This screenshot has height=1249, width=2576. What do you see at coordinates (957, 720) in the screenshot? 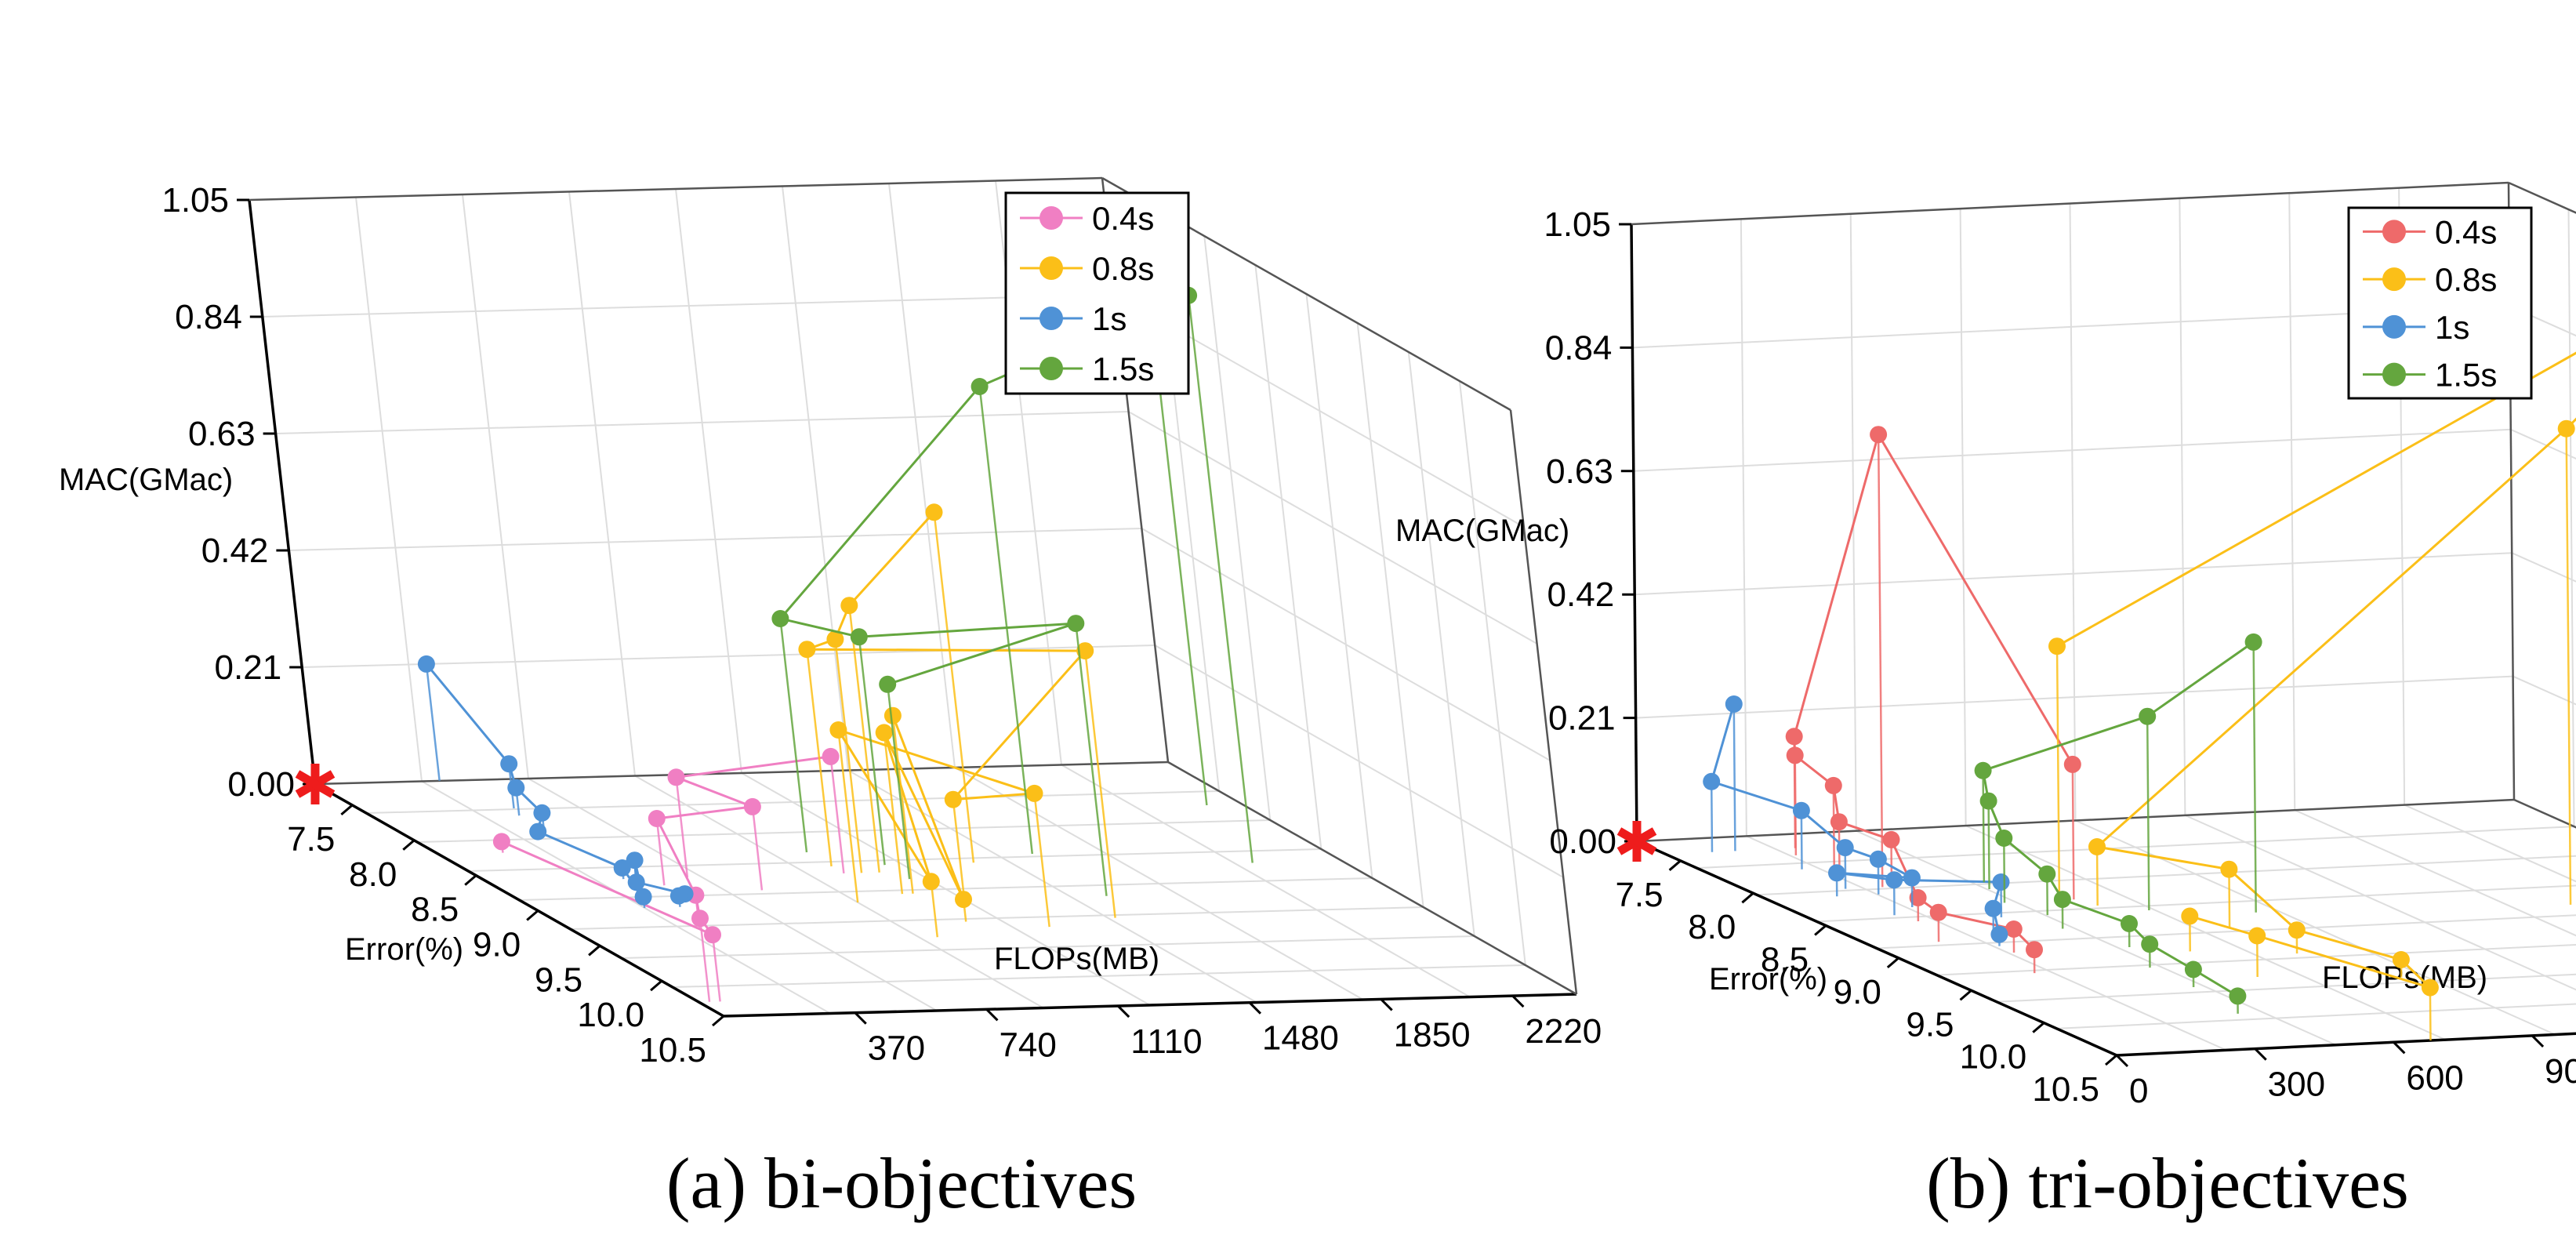
I see `series-0_8s` at bounding box center [957, 720].